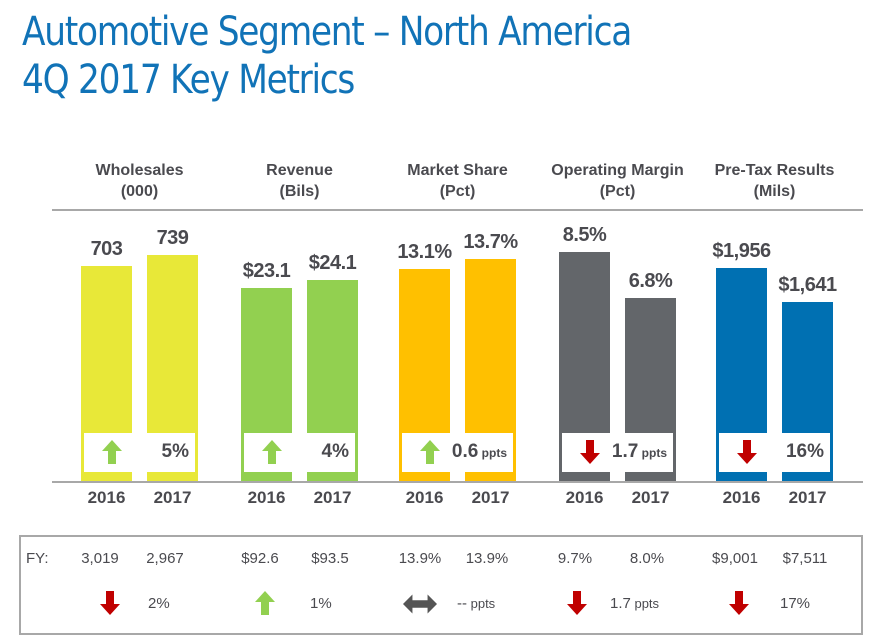  I want to click on change-box-revenue: 4%, so click(299, 452).